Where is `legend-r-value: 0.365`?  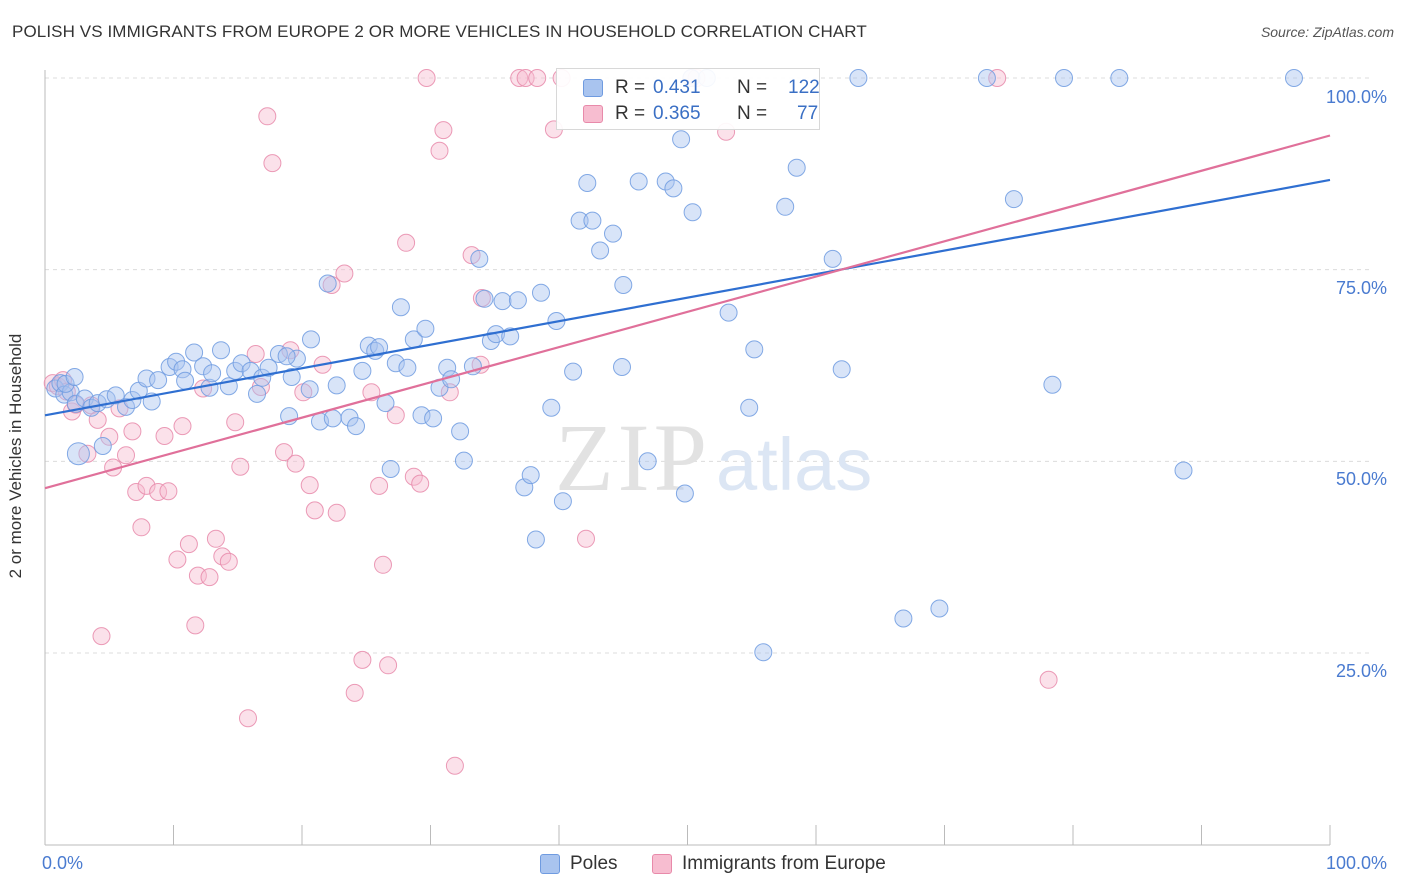 legend-r-value: 0.365 is located at coordinates (677, 113).